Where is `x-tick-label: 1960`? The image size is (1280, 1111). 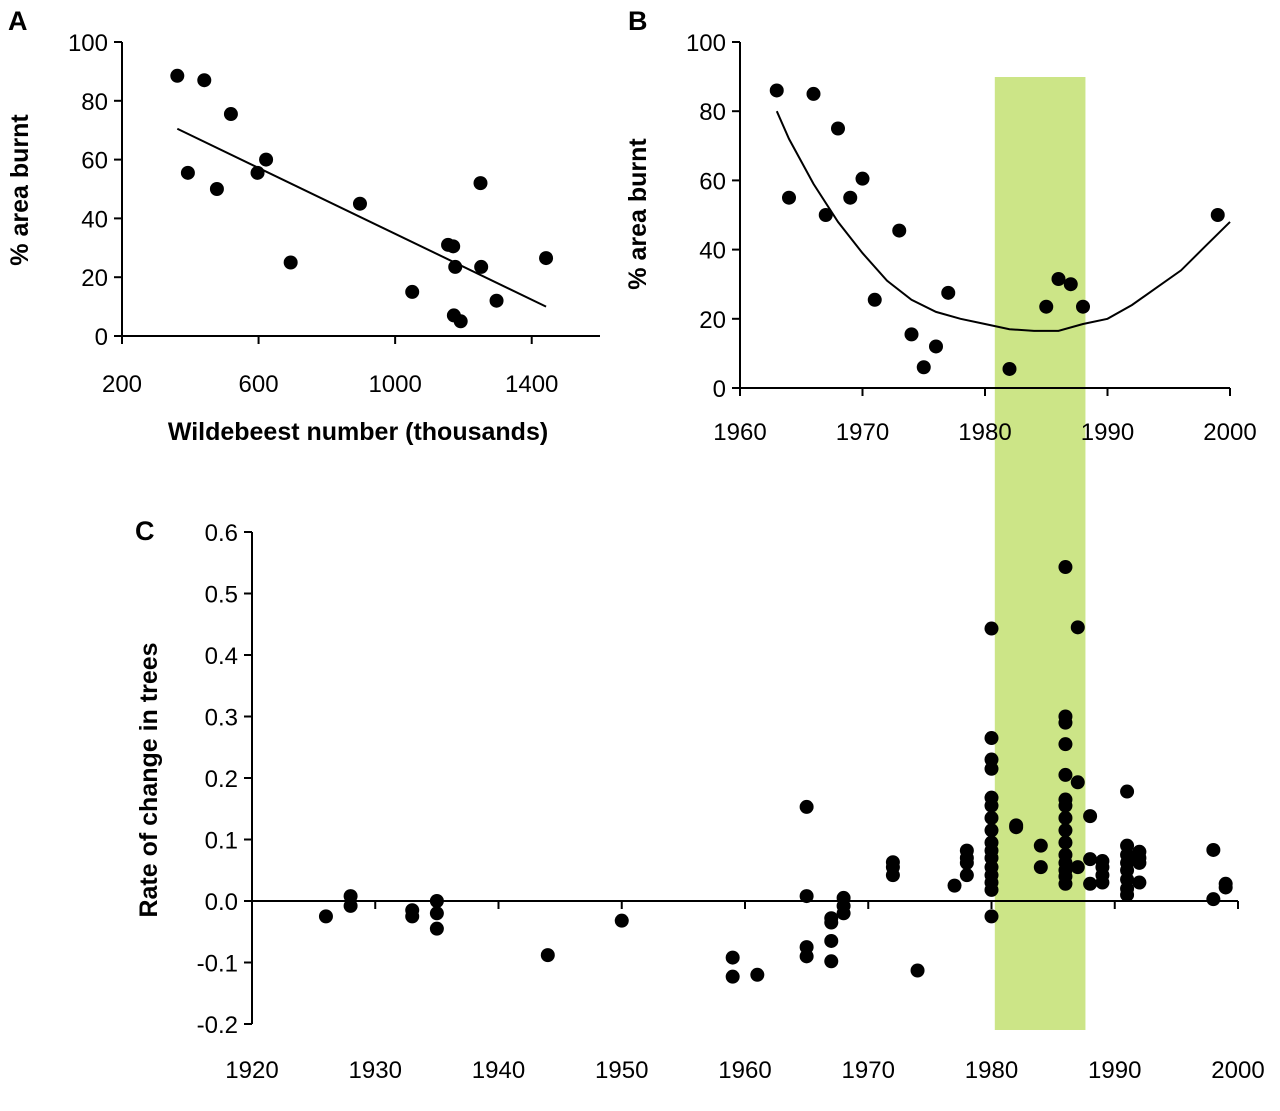 x-tick-label: 1960 is located at coordinates (739, 432).